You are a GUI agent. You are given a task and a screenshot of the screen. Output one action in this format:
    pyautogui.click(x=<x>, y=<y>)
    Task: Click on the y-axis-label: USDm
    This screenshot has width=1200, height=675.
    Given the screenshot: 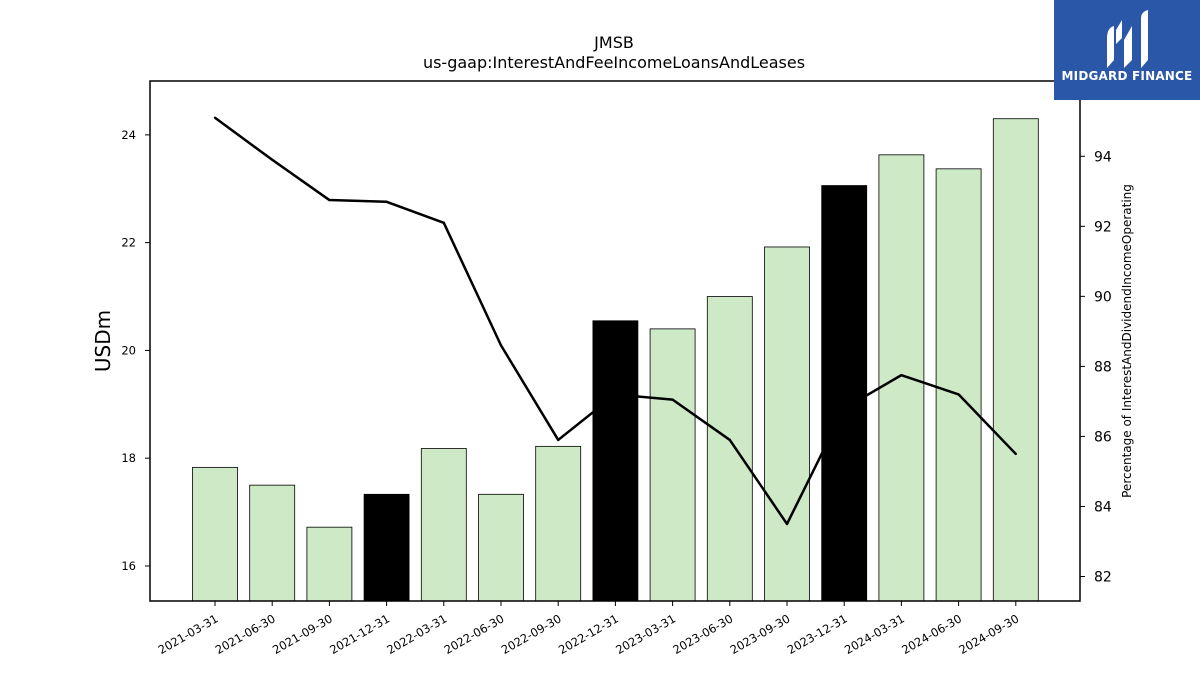 What is the action you would take?
    pyautogui.click(x=103, y=341)
    